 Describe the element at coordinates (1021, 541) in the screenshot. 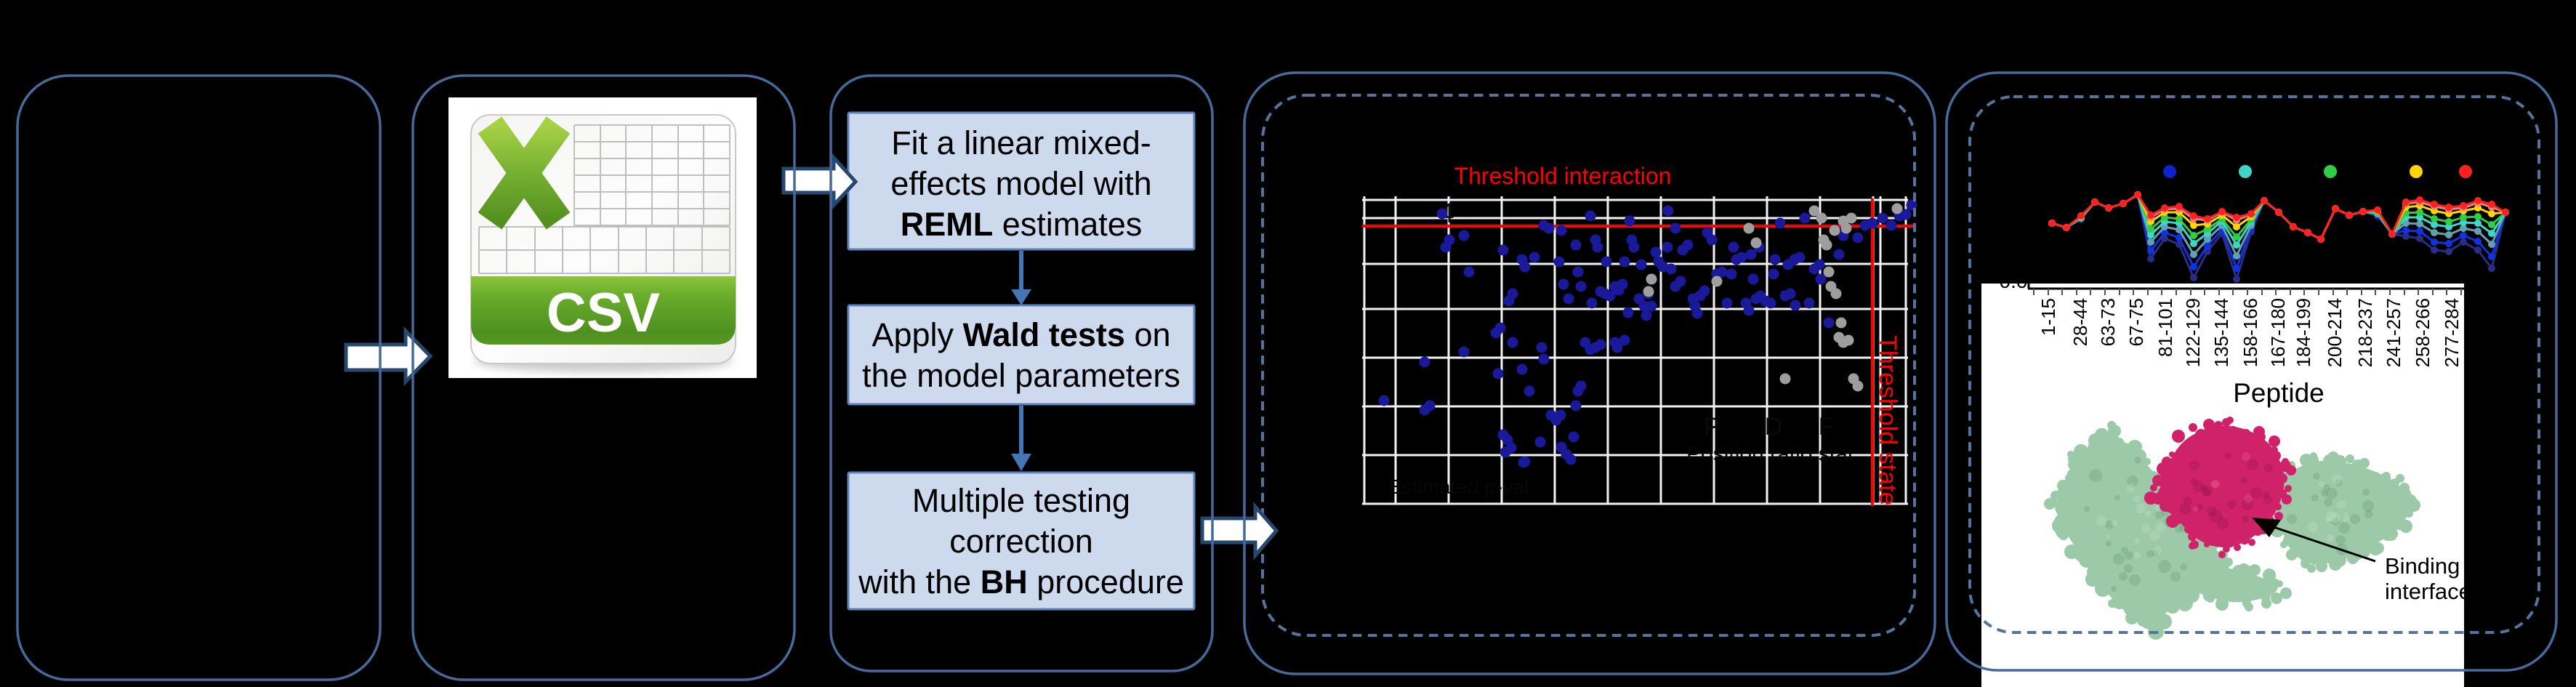

I see `svg-text: correction` at that location.